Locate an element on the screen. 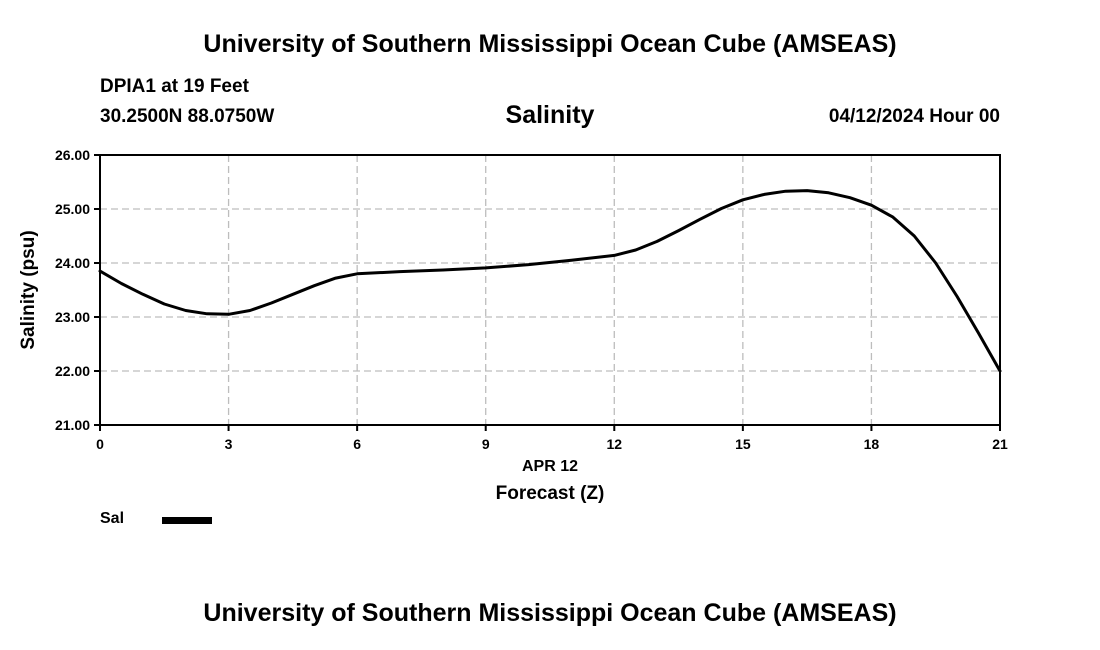 This screenshot has width=1100, height=650. x-tick-label: 18 is located at coordinates (872, 444).